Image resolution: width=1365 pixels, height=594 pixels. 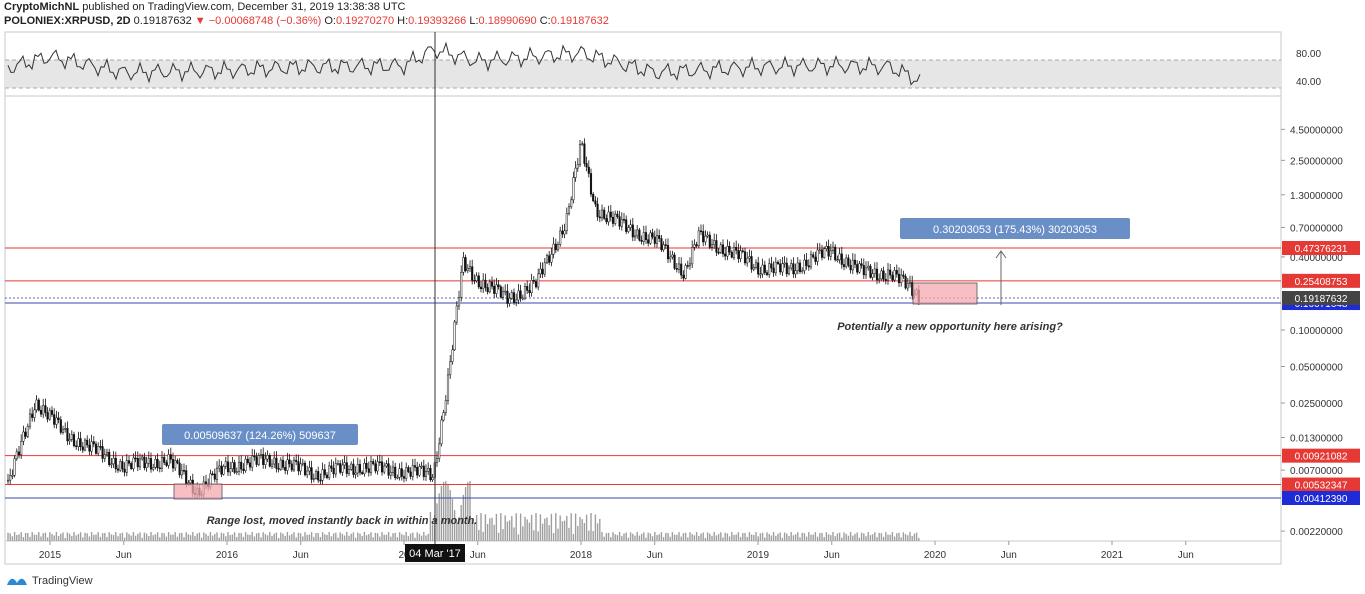 What do you see at coordinates (945, 293) in the screenshot?
I see `pink-range-box` at bounding box center [945, 293].